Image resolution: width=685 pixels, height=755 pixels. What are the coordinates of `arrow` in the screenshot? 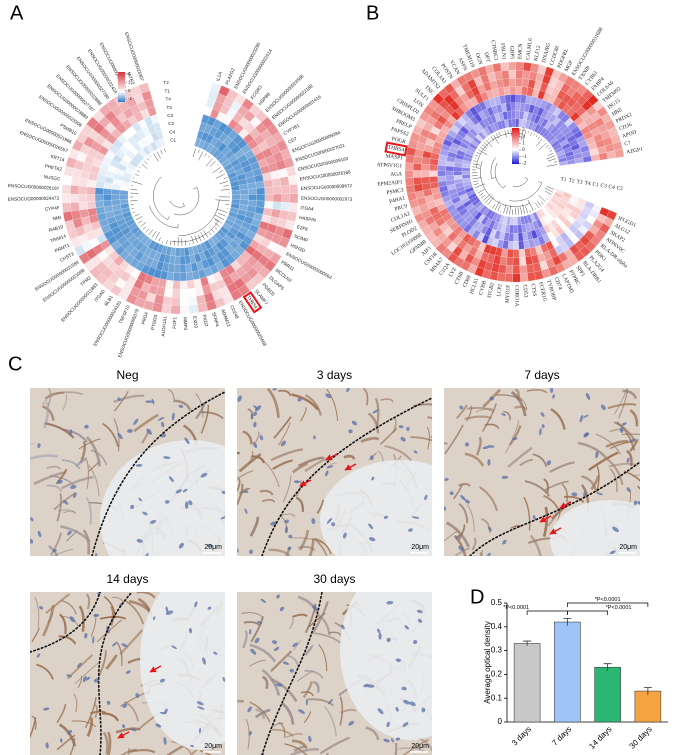 It's located at (565, 505).